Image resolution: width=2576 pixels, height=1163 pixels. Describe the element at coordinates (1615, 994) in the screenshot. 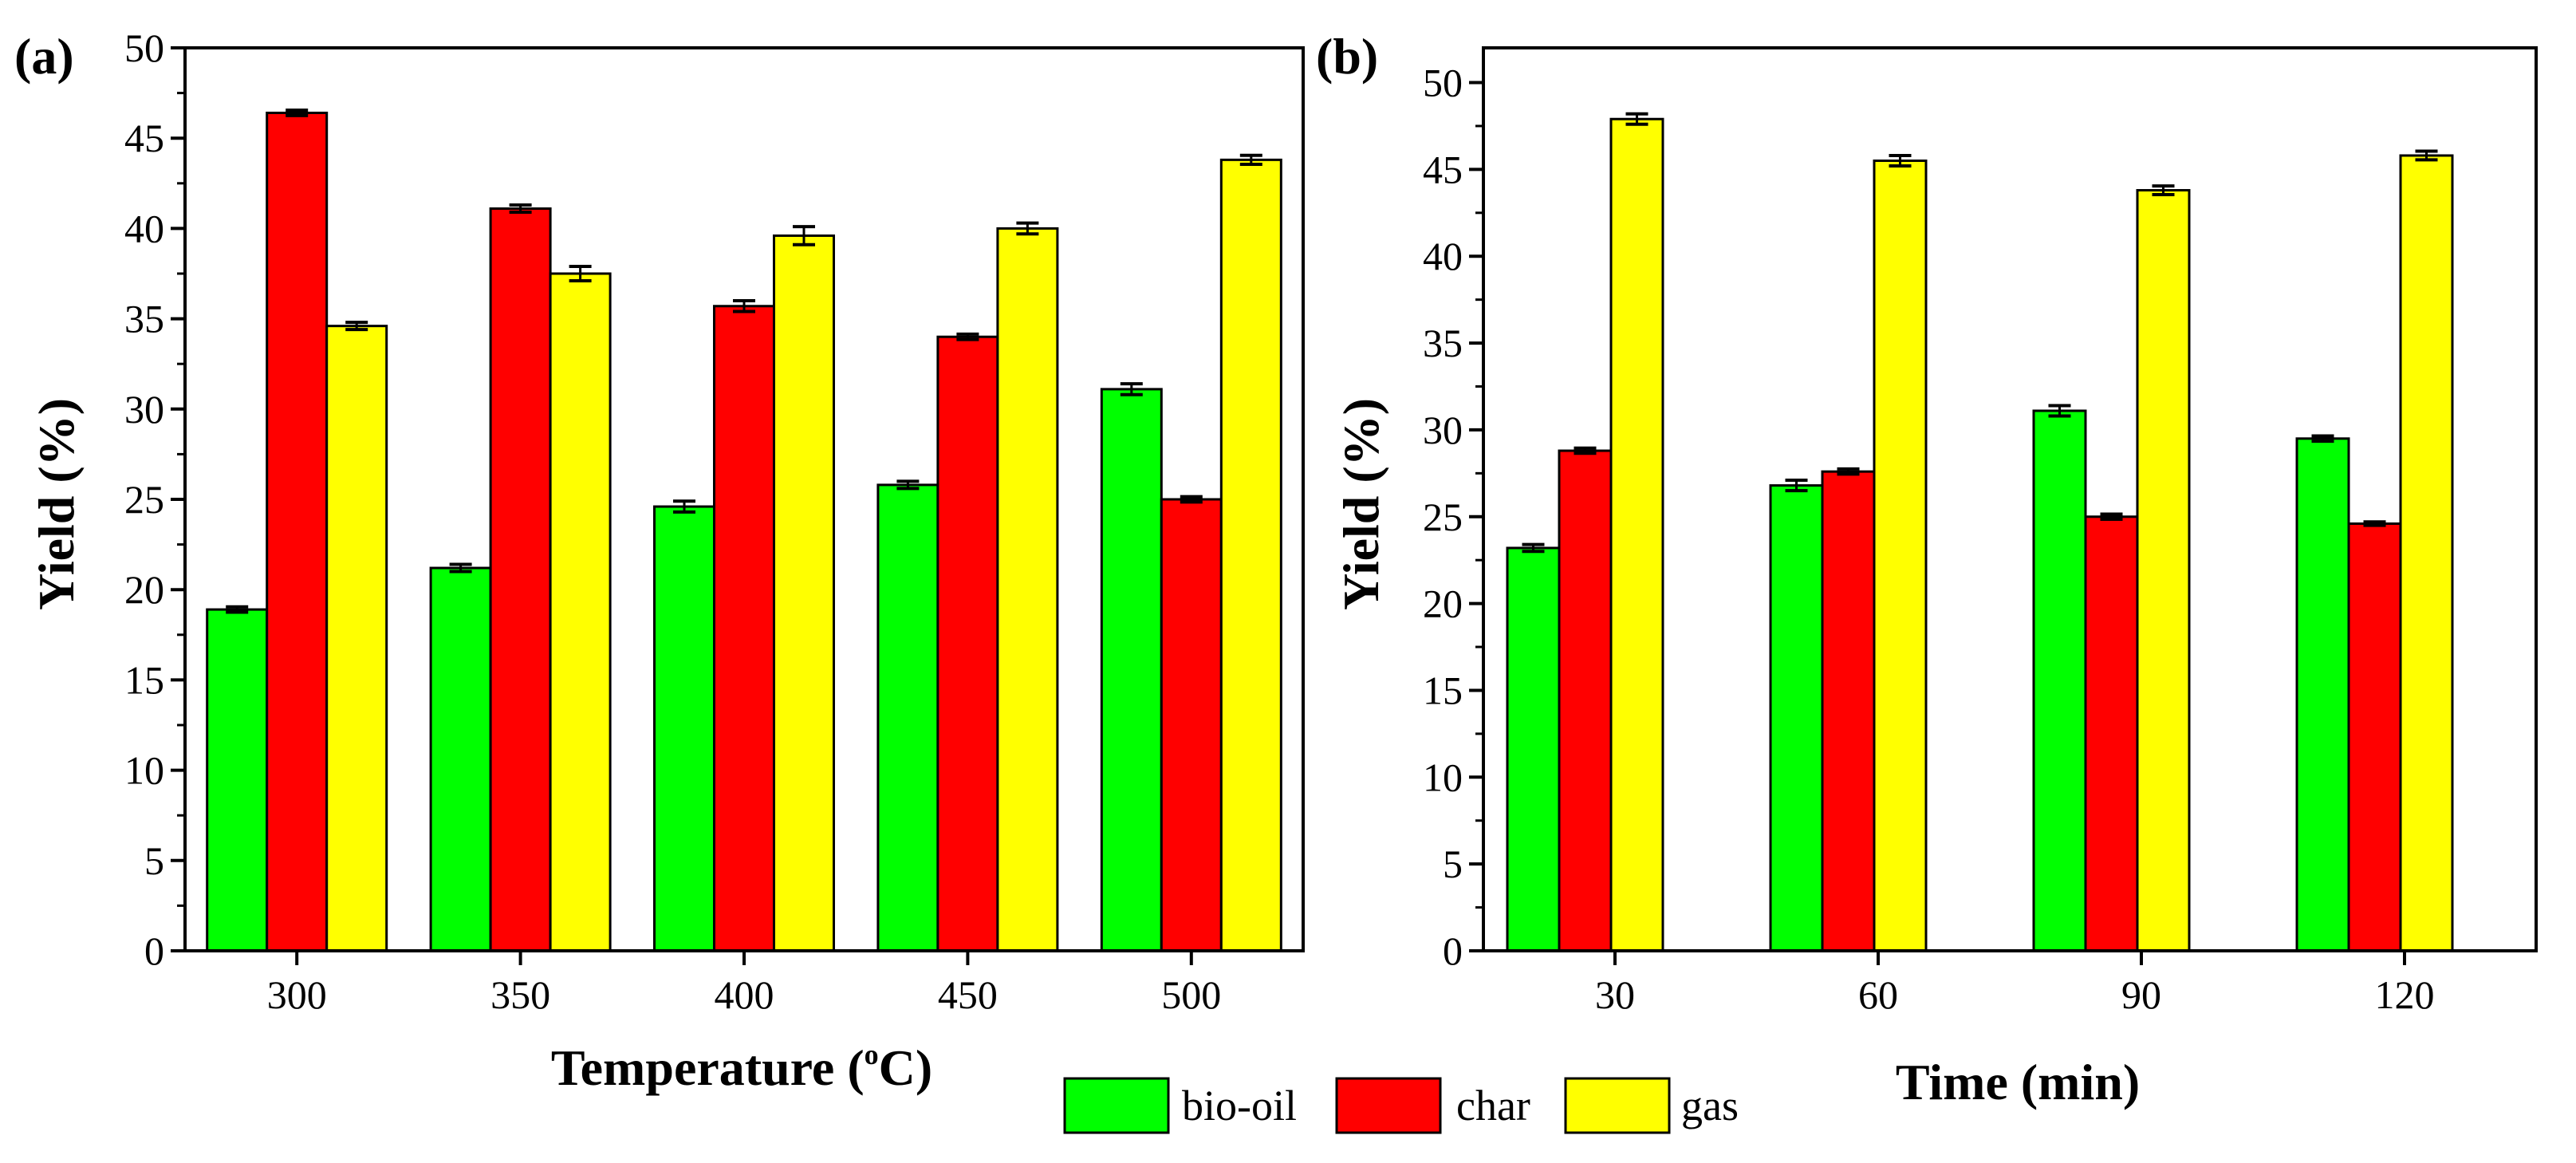

I see `x-tick-label-b: 30` at that location.